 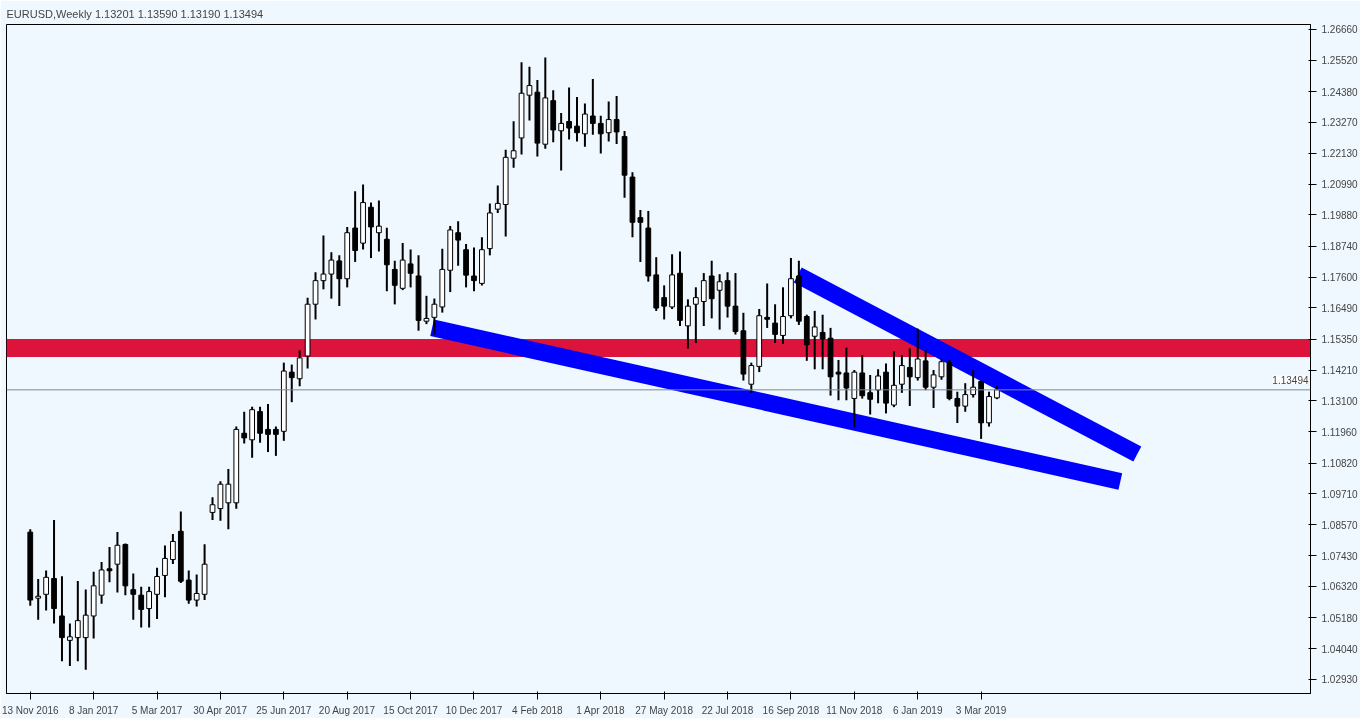 I want to click on y-tick-label: 1.25520, so click(x=1340, y=61).